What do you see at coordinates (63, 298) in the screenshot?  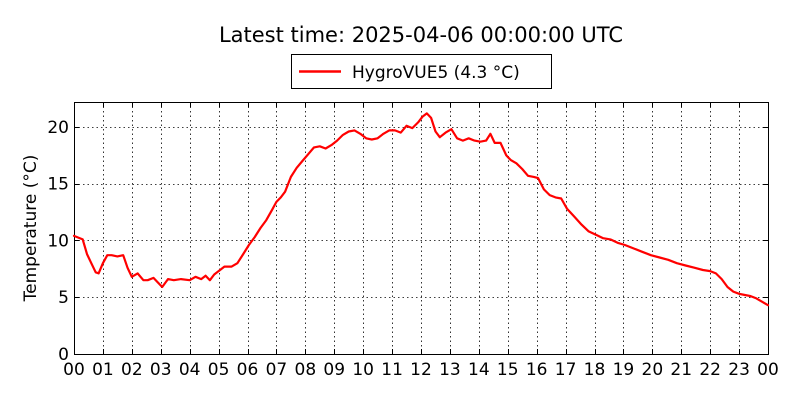 I see `y-tick-label: 5` at bounding box center [63, 298].